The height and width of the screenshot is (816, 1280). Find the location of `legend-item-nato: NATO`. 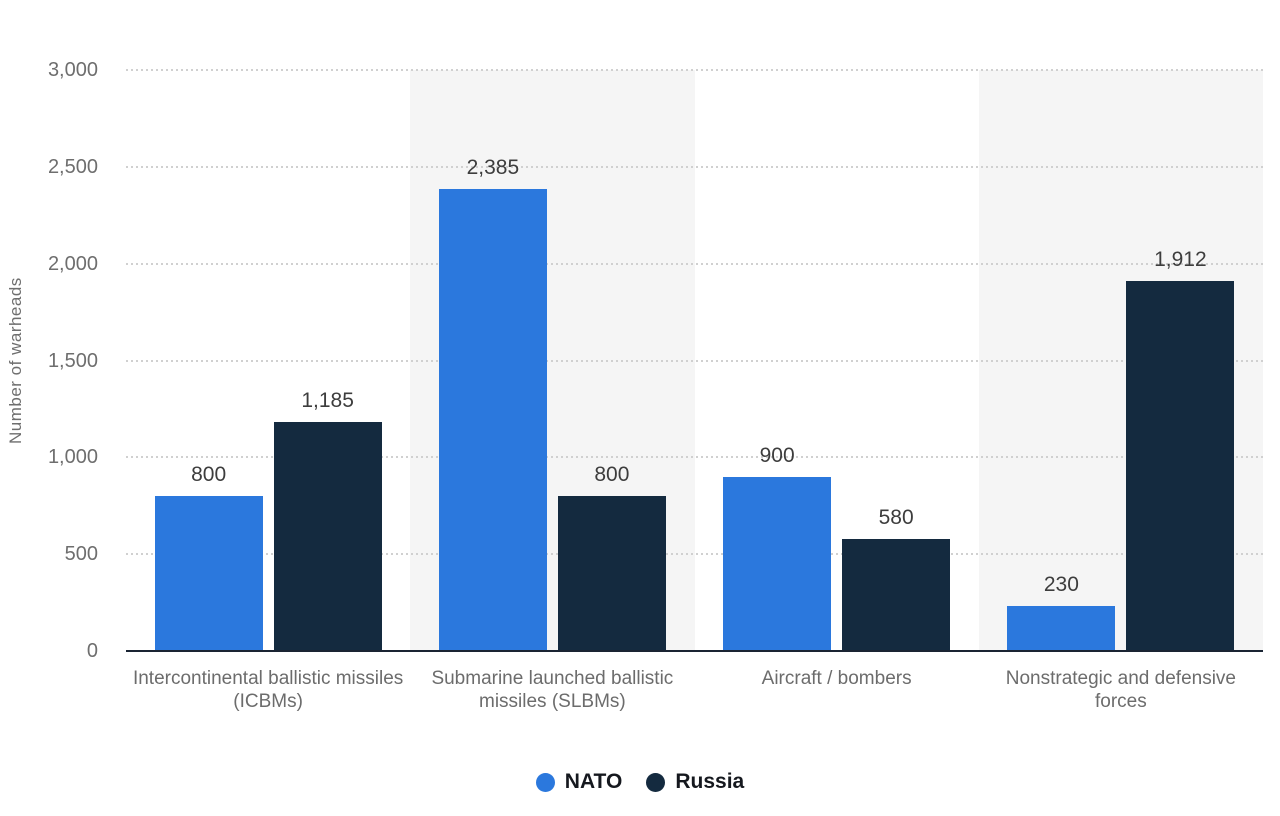

legend-item-nato: NATO is located at coordinates (579, 782).